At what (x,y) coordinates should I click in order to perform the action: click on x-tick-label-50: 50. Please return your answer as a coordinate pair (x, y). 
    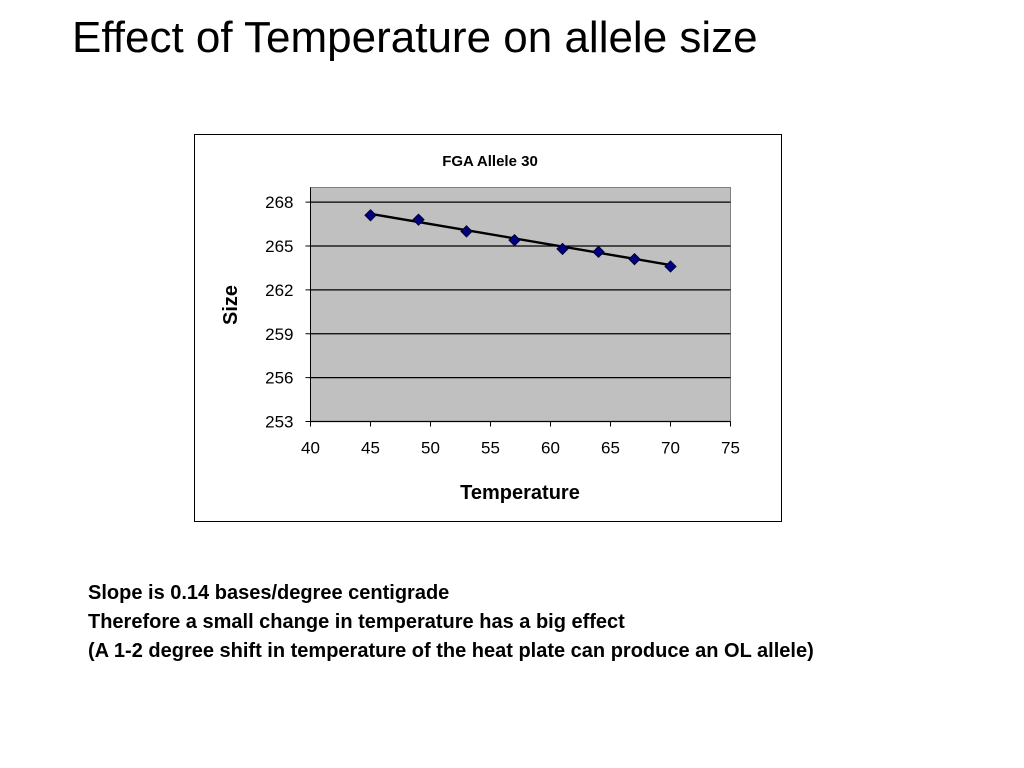
    Looking at the image, I should click on (430, 448).